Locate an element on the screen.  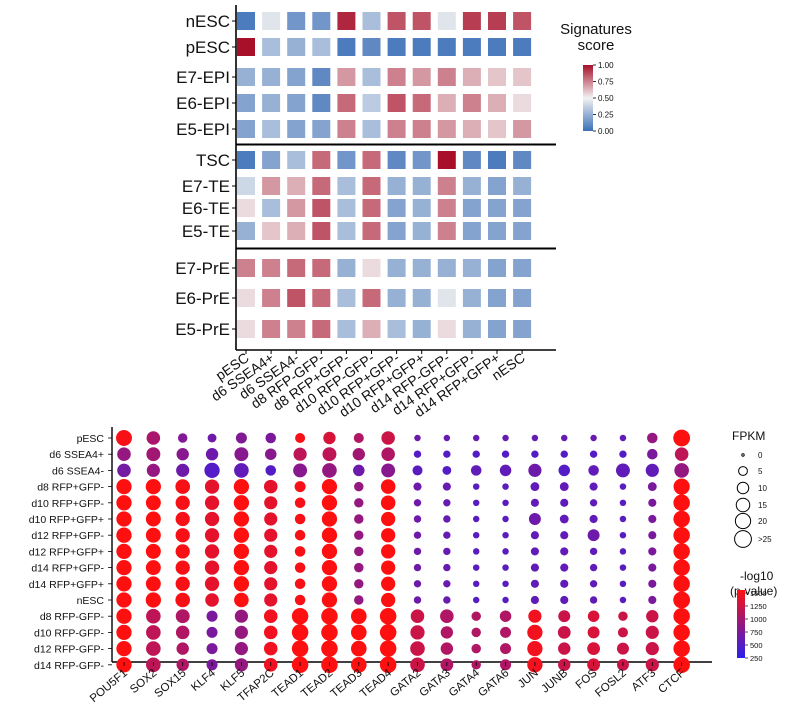
dotplot-row-label: d6 SSEA4- is located at coordinates (78, 471).